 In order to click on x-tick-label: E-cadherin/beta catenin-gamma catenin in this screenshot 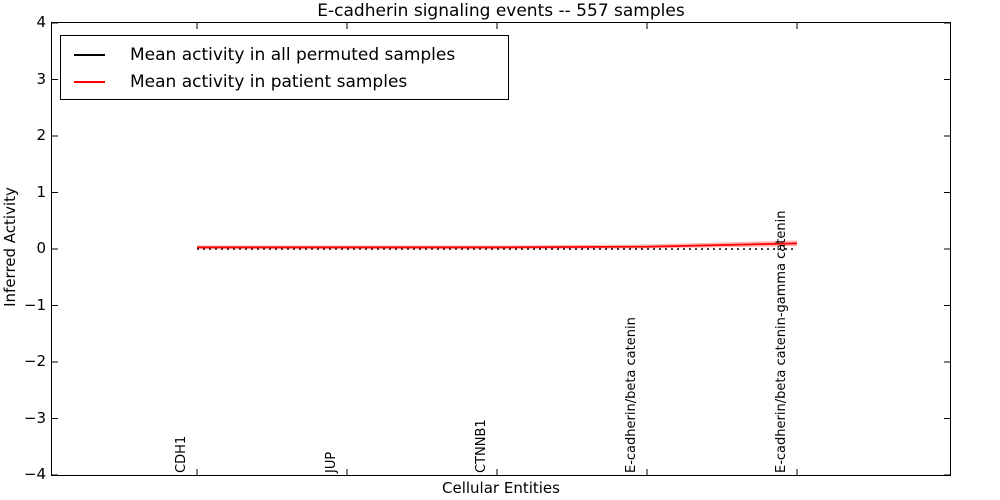, I will do `click(781, 341)`.